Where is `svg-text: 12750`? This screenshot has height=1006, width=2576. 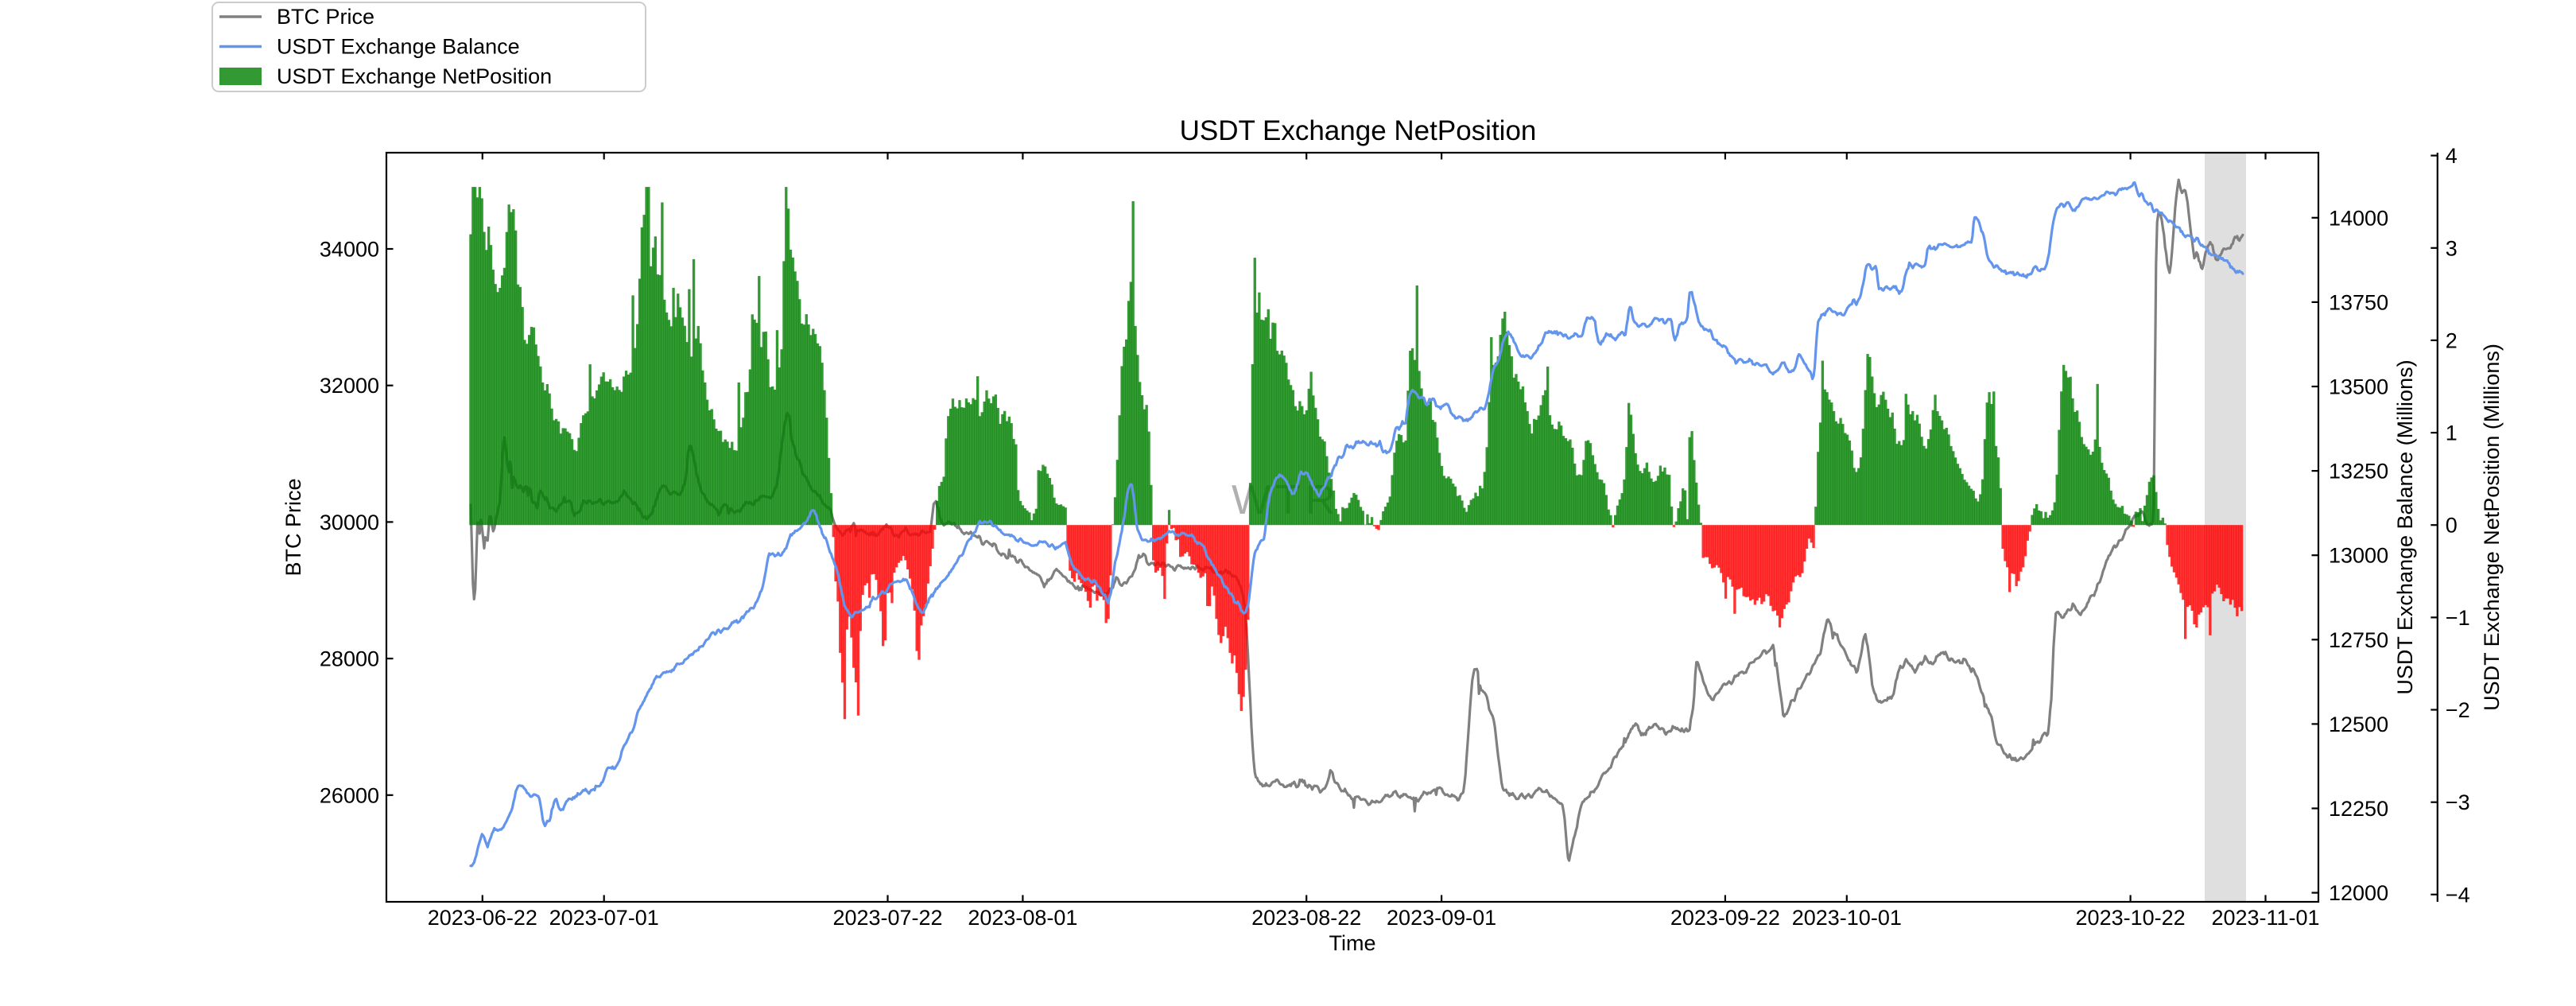
svg-text: 12750 is located at coordinates (2358, 640).